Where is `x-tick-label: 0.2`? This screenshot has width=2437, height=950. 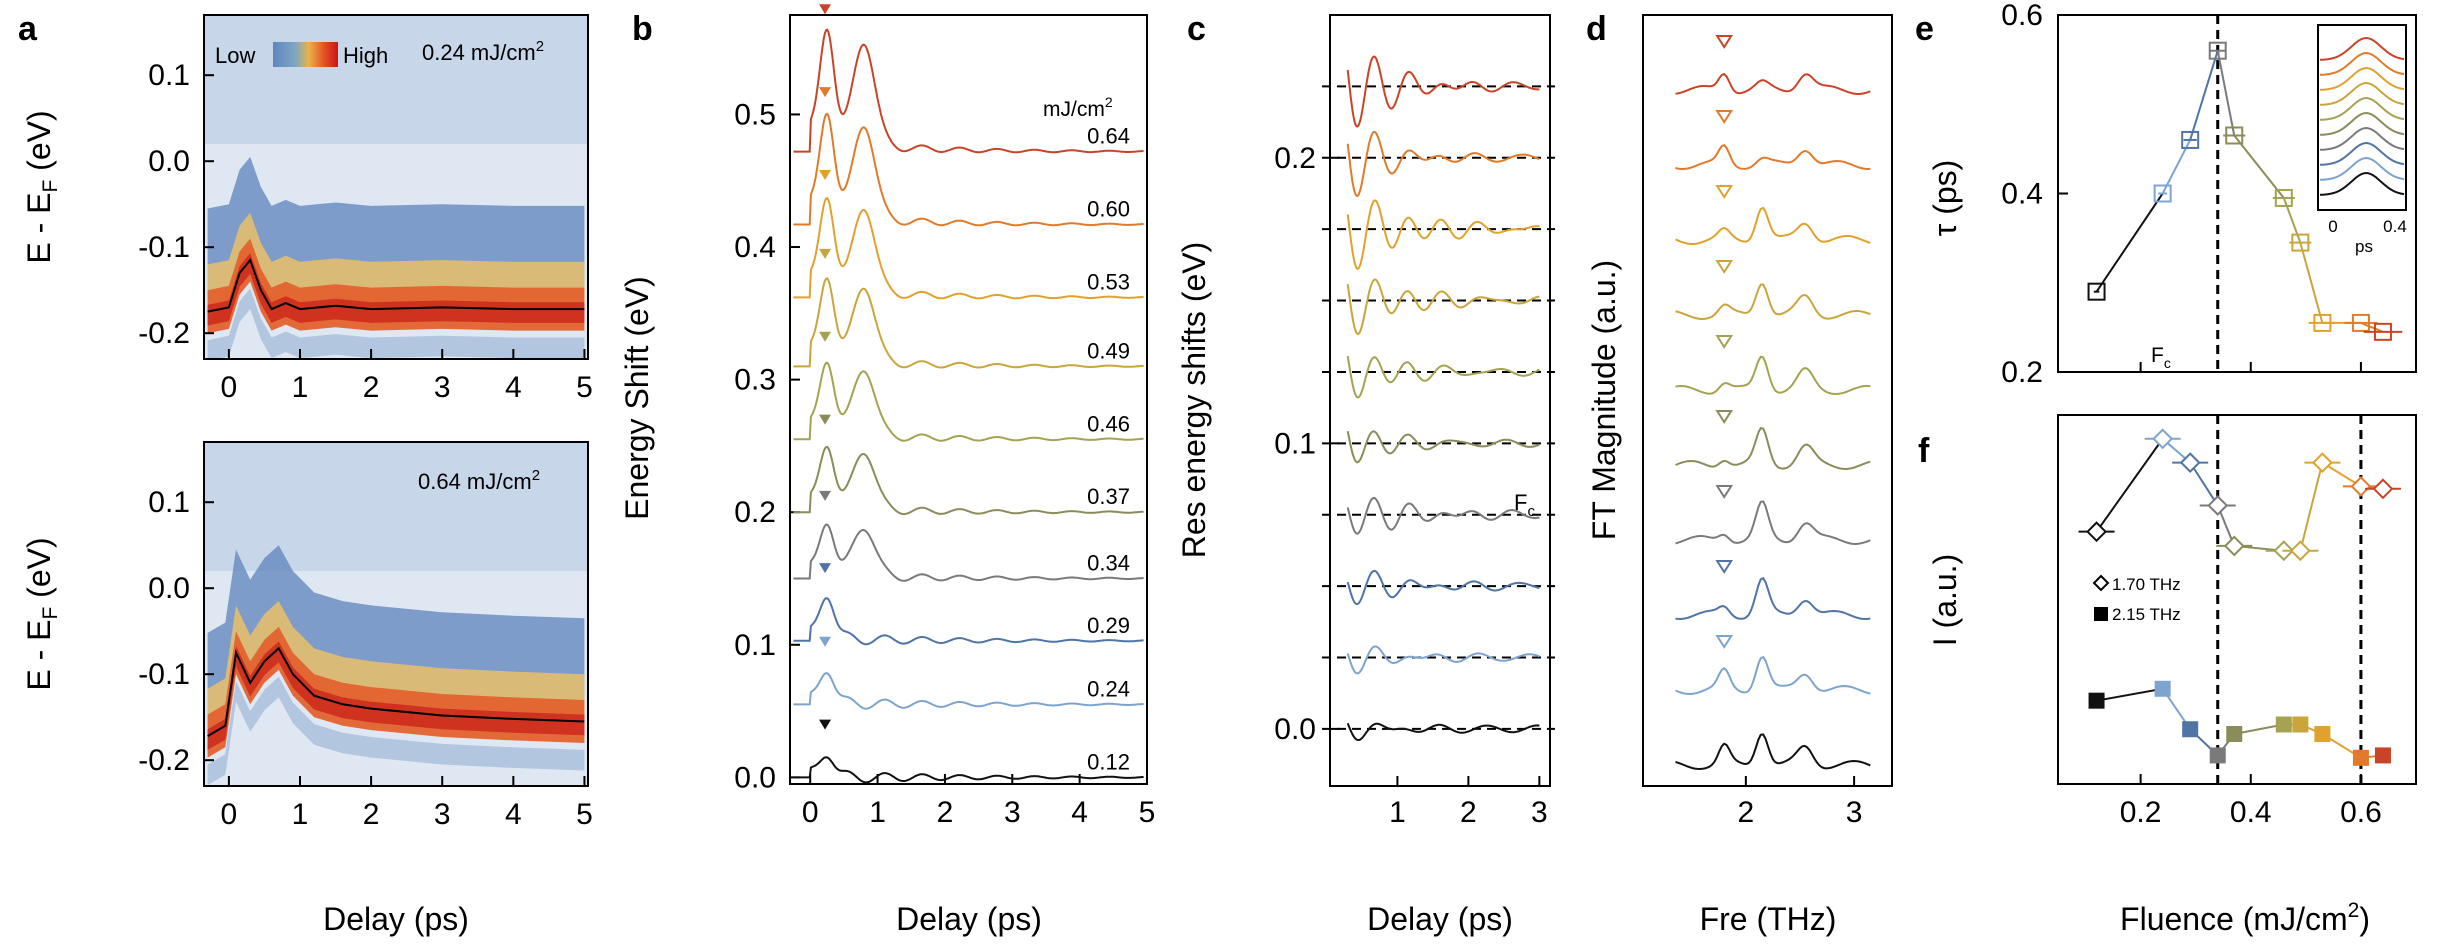
x-tick-label: 0.2 is located at coordinates (2141, 812).